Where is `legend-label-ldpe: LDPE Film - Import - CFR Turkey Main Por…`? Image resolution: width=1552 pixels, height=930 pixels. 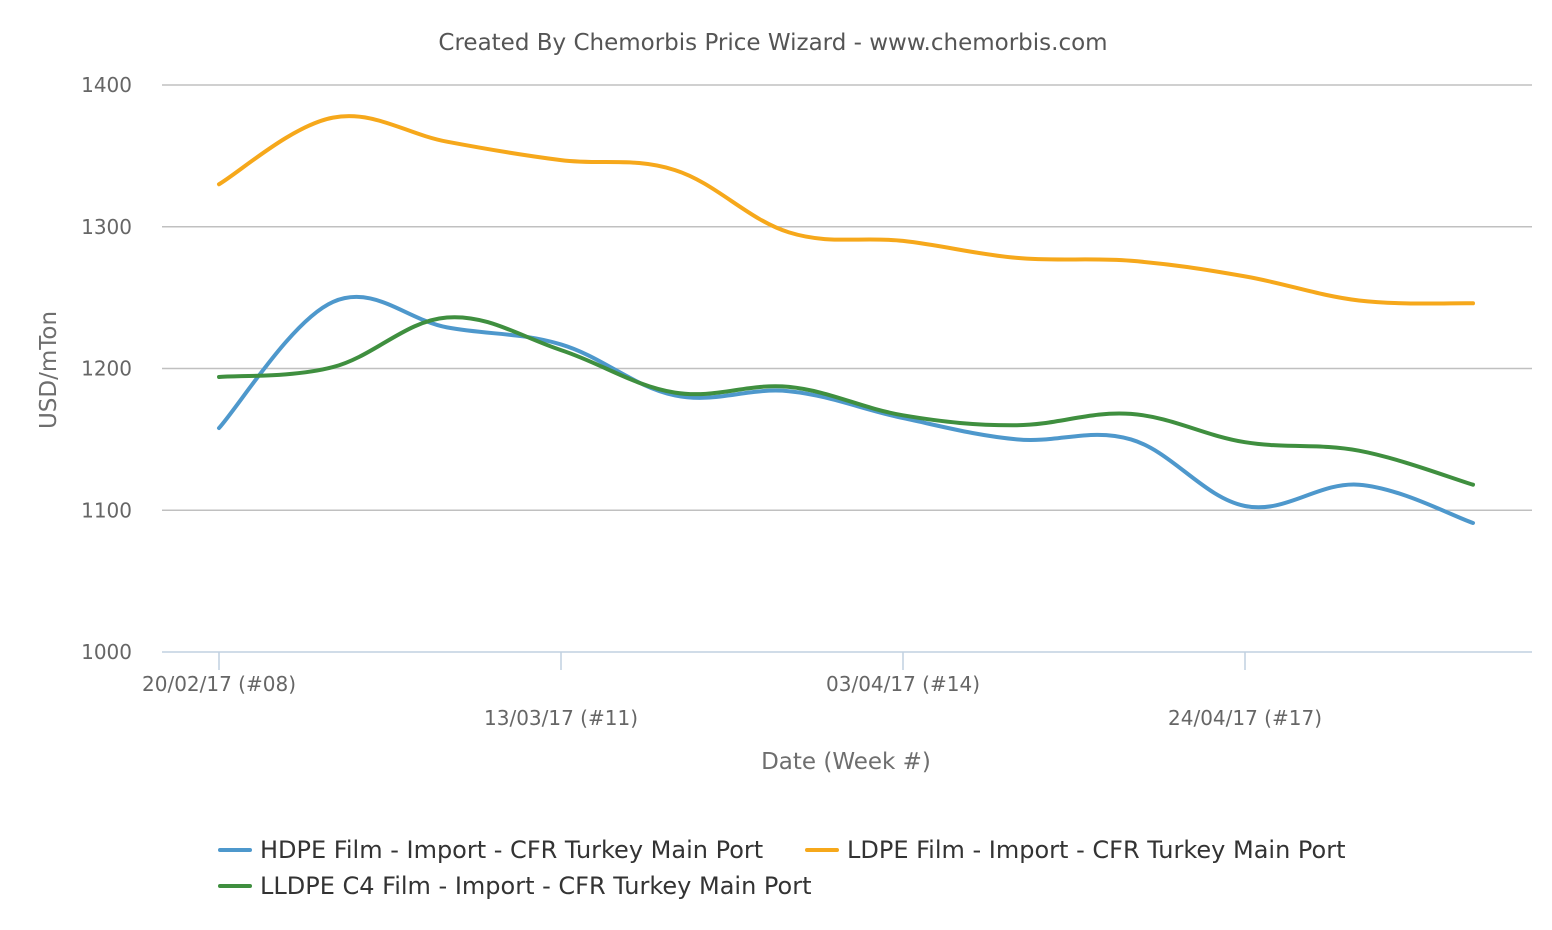
legend-label-ldpe: LDPE Film - Import - CFR Turkey Main Por… is located at coordinates (1096, 850).